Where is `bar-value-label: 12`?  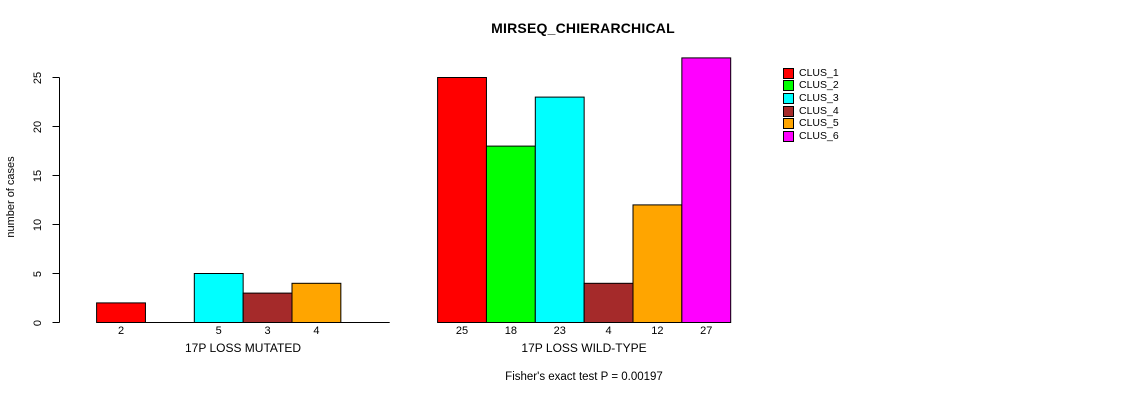 bar-value-label: 12 is located at coordinates (657, 331).